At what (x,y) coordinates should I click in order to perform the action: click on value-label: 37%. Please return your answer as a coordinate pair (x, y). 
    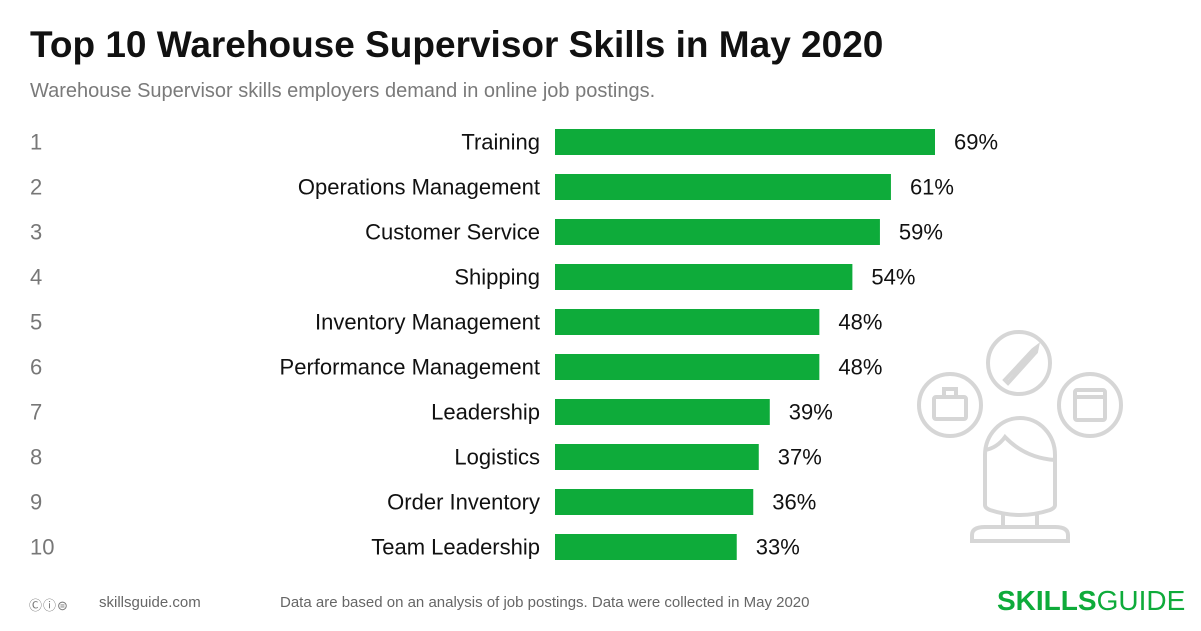
    Looking at the image, I should click on (800, 457).